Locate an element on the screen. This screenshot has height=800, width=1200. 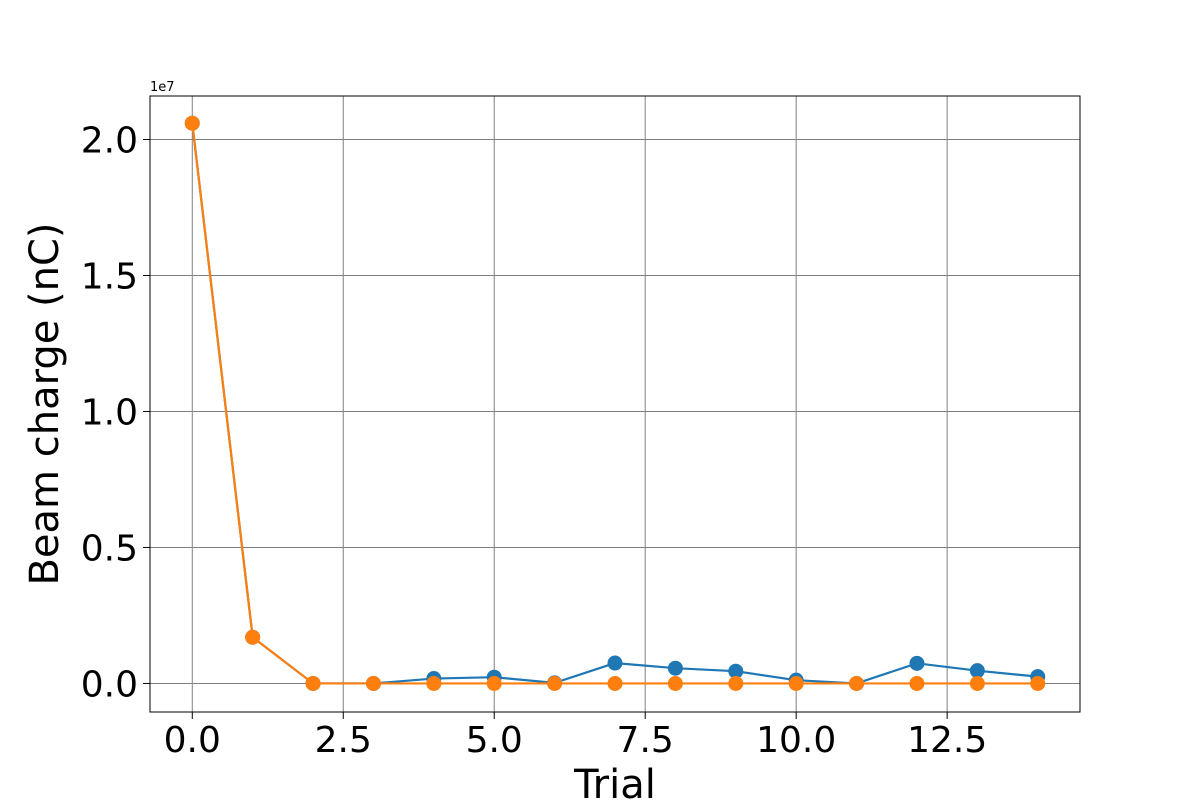
x-tick-label: 7.5 is located at coordinates (645, 740).